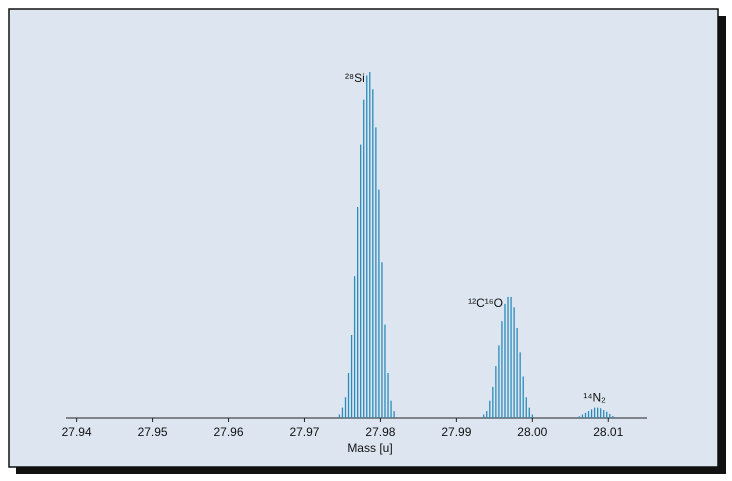 The width and height of the screenshot is (732, 481). What do you see at coordinates (456, 432) in the screenshot?
I see `x-tick-label: 27.99` at bounding box center [456, 432].